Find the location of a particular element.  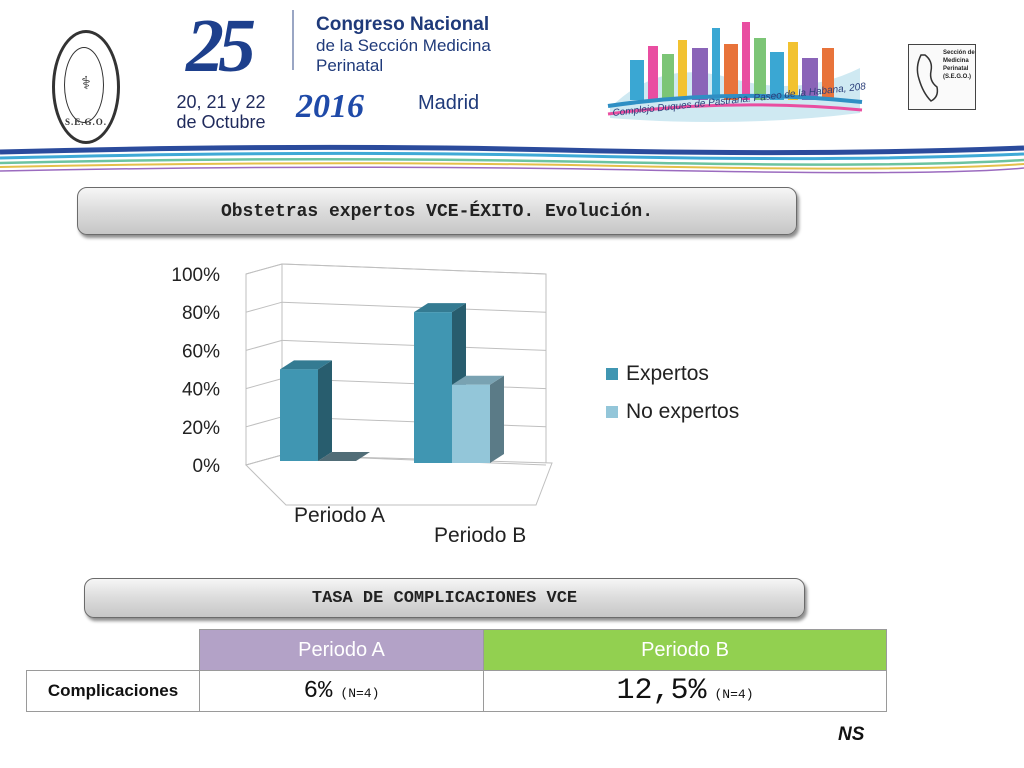

congress-subtitle: de la Sección Medicina Perinatal is located at coordinates (403, 55).